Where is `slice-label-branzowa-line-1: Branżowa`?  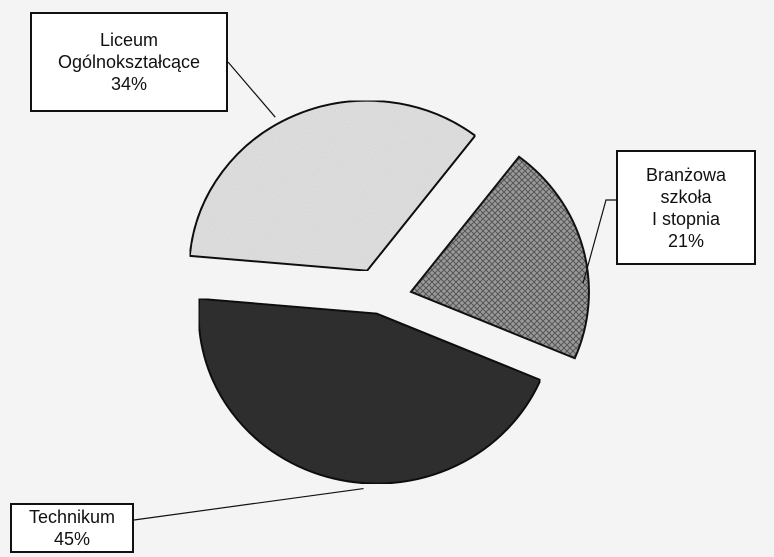 slice-label-branzowa-line-1: Branżowa is located at coordinates (686, 174).